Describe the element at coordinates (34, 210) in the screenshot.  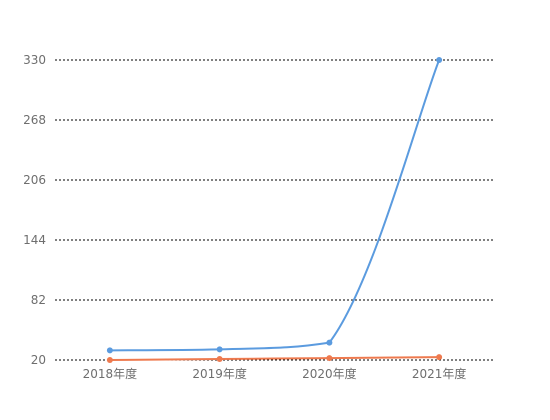
I see `y-axis: 20 82 144 206 268 330` at that location.